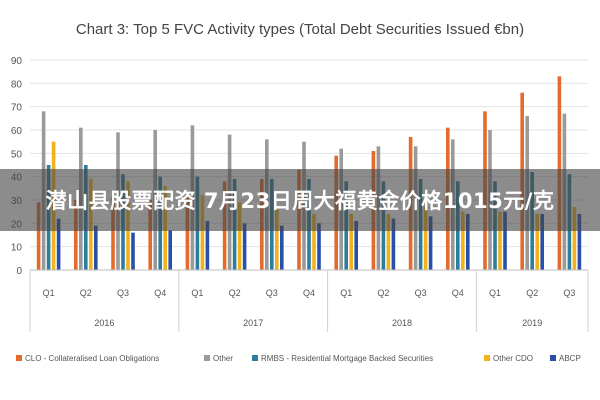  I want to click on legend-item: Other CDO, so click(508, 358).